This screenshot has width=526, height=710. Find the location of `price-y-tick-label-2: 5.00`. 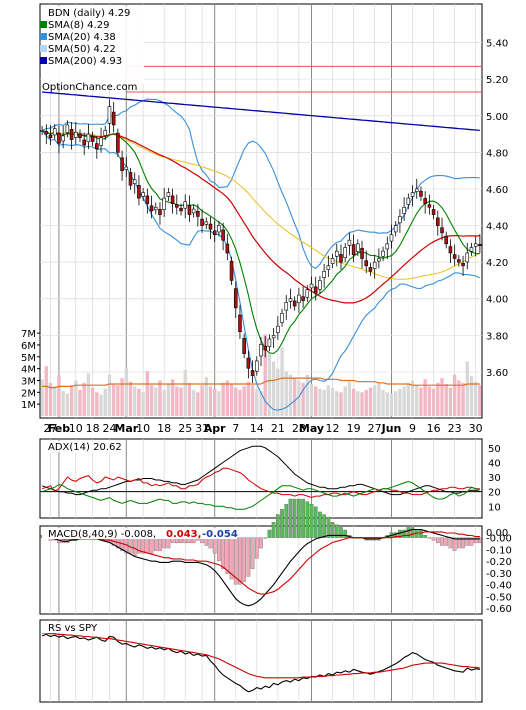

price-y-tick-label-2: 5.00 is located at coordinates (497, 117).